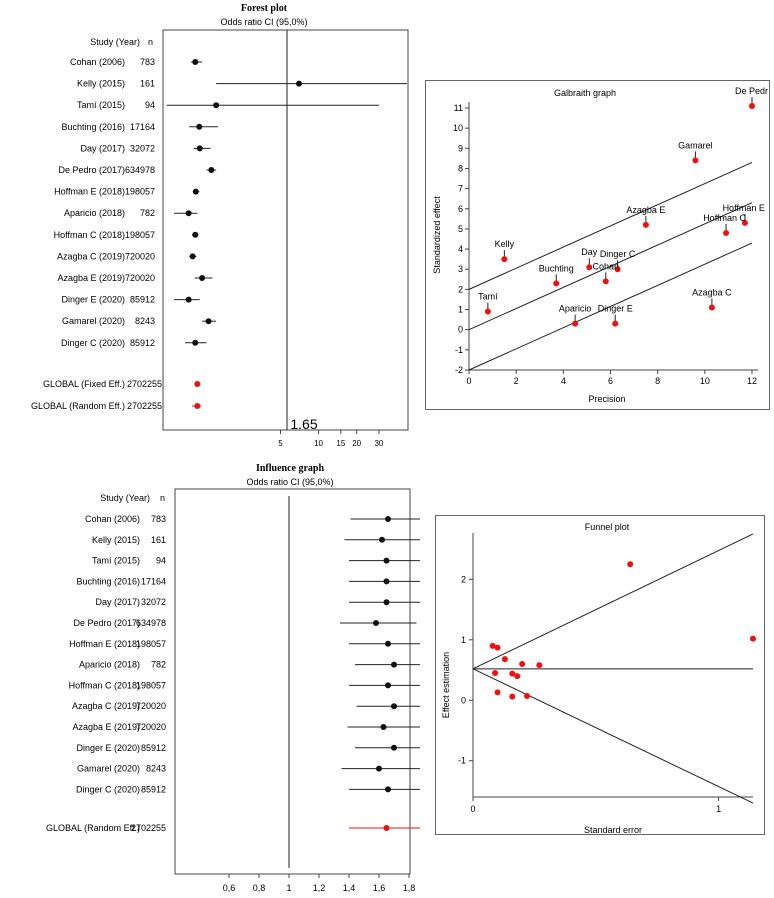  I want to click on influence-n-label: 782, so click(158, 665).